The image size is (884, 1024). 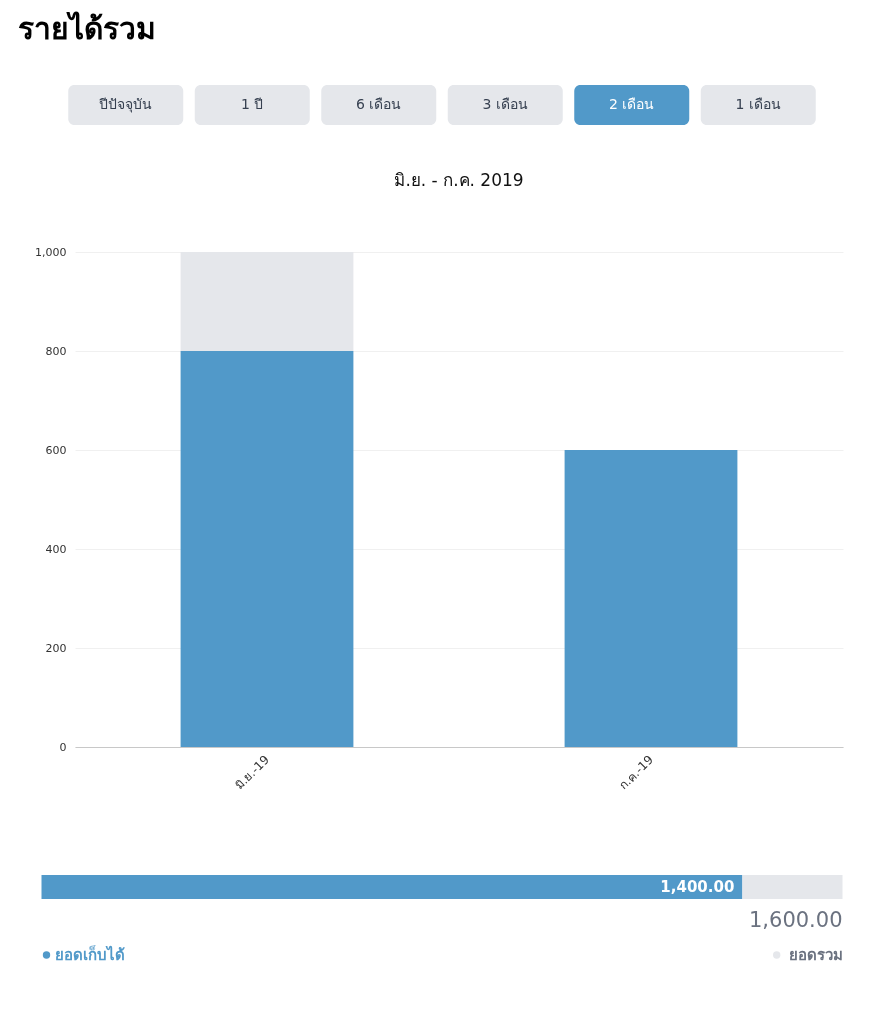 What do you see at coordinates (126, 104) in the screenshot?
I see `category-label: ปีปัจจุบัน` at bounding box center [126, 104].